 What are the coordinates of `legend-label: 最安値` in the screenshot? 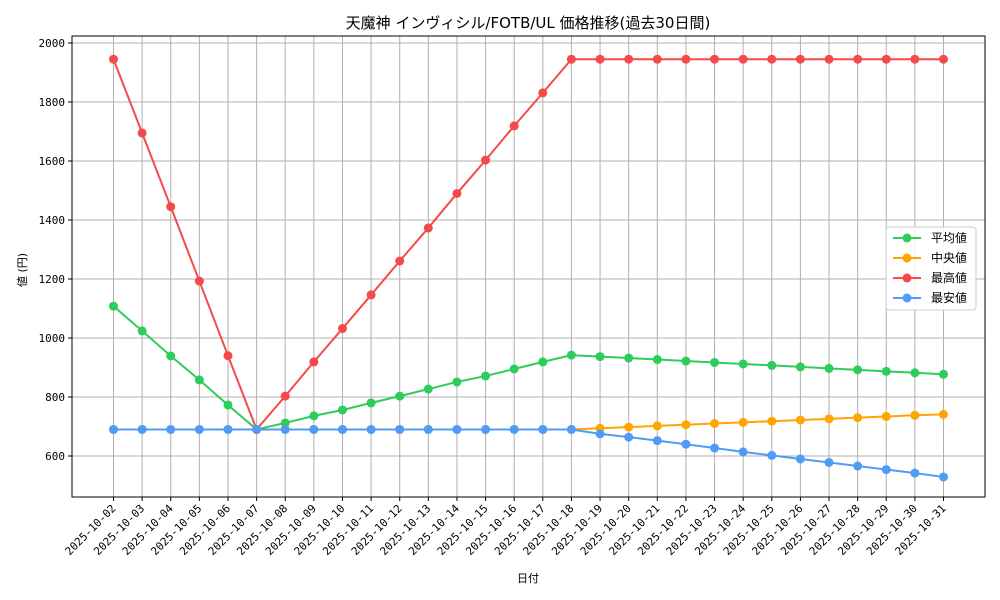 It's located at (949, 297).